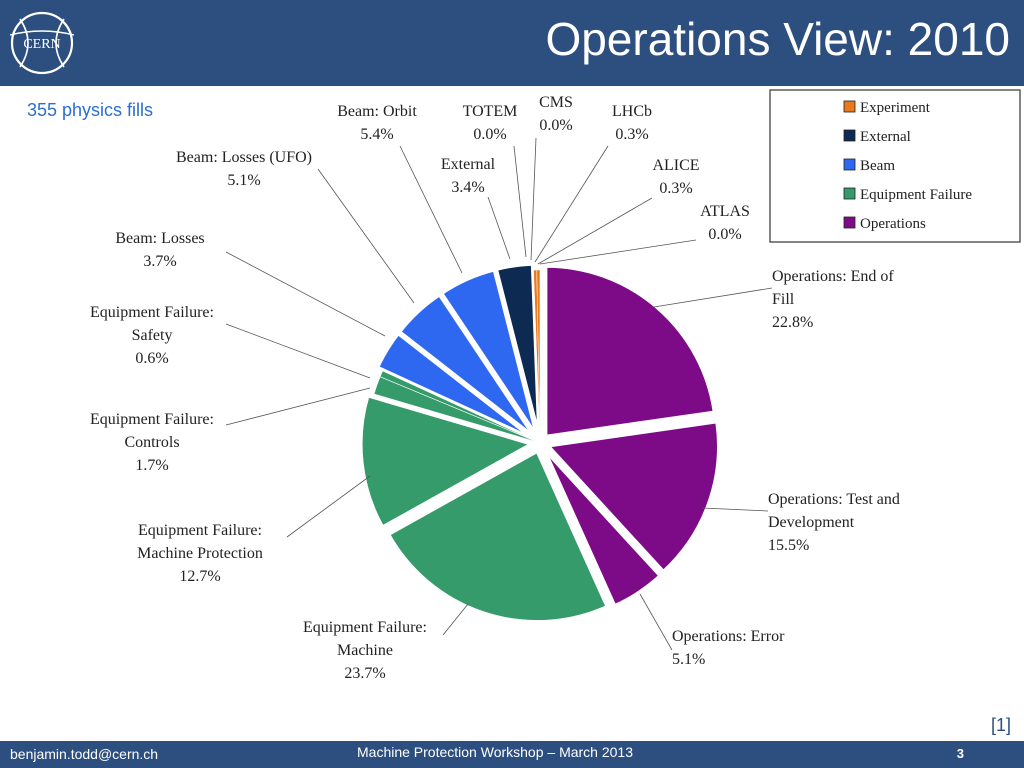  Describe the element at coordinates (725, 211) in the screenshot. I see `slice-label: ATLAS` at that location.